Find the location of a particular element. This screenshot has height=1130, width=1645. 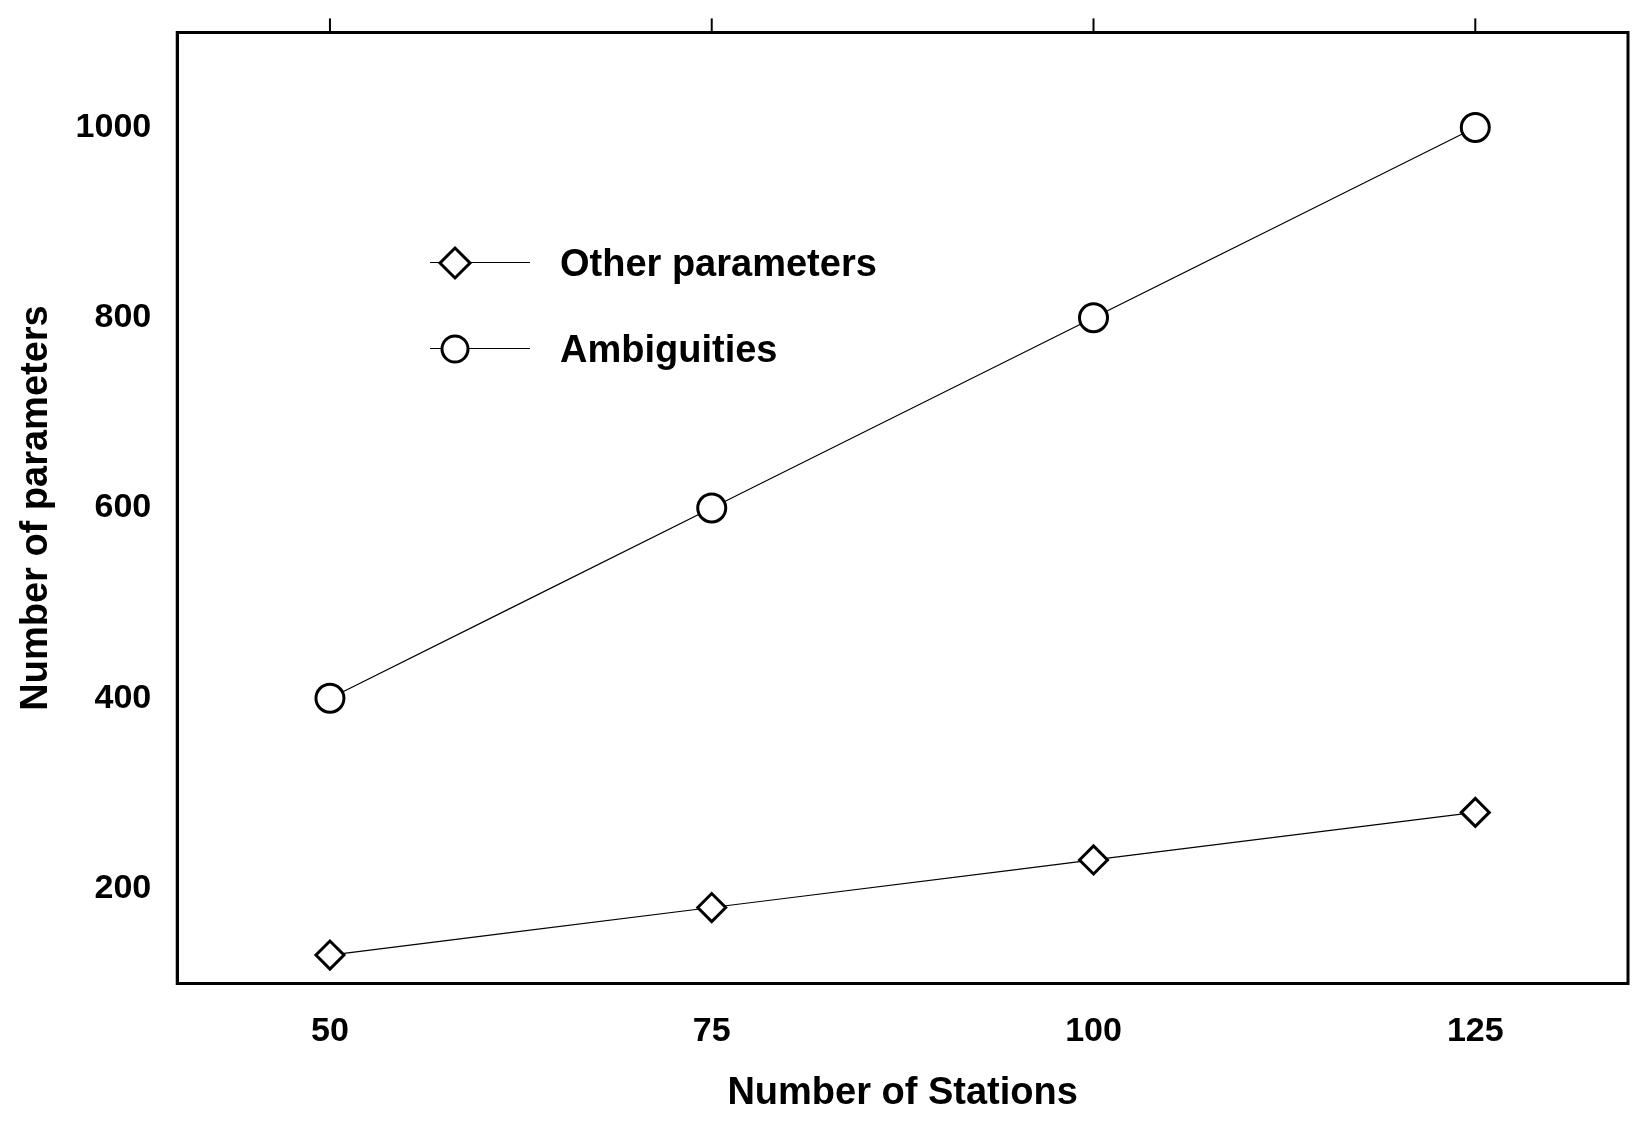

y-tick-label: 400 is located at coordinates (123, 695).